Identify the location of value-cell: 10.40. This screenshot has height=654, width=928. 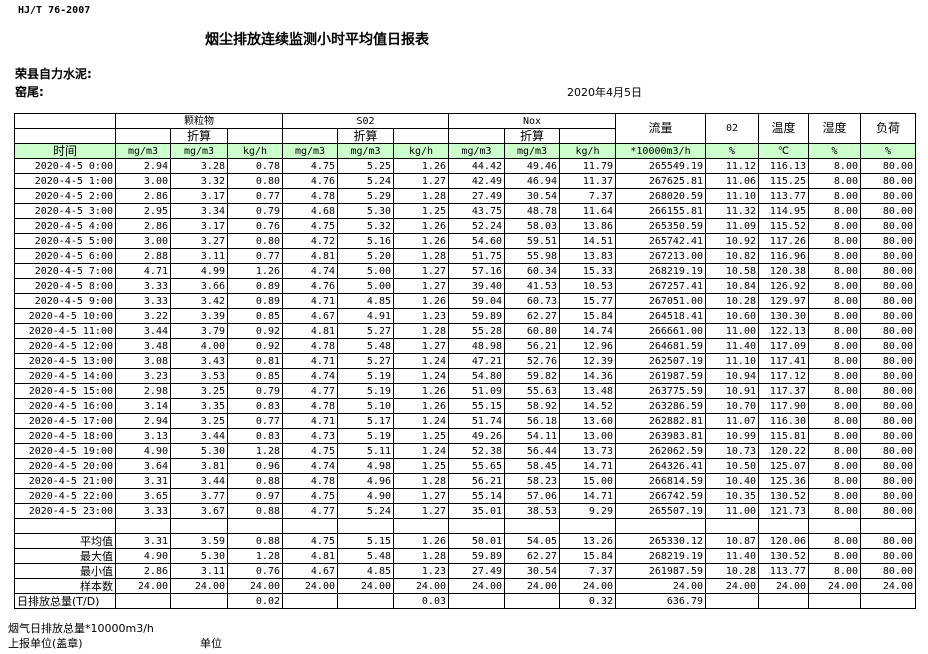
(732, 481).